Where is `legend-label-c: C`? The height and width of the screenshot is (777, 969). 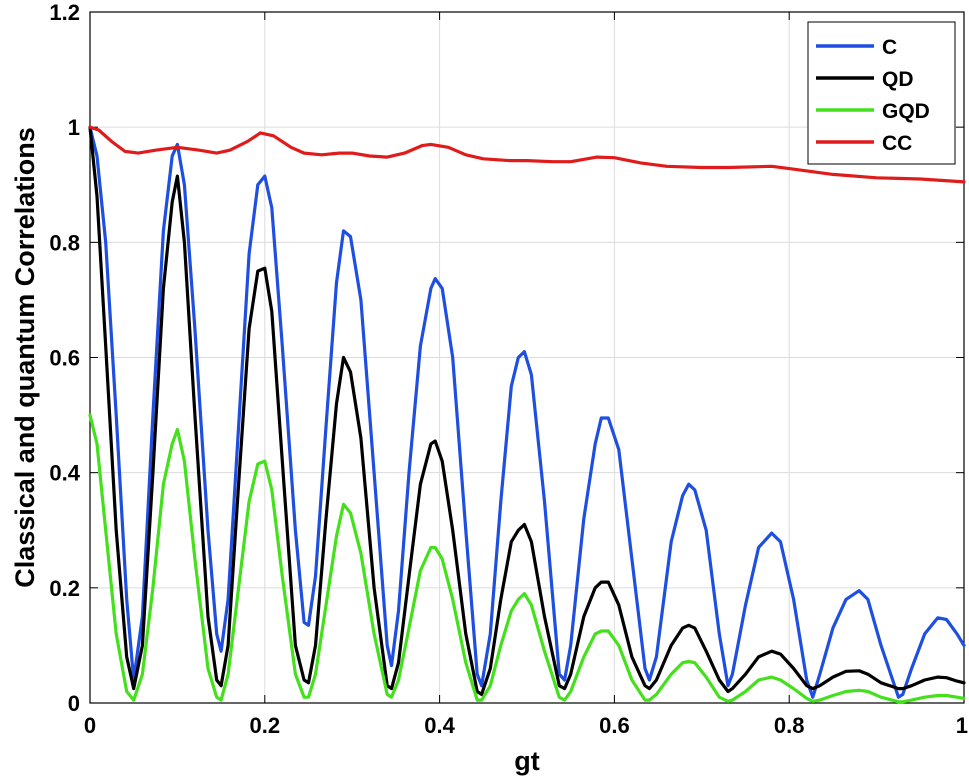 legend-label-c: C is located at coordinates (889, 47).